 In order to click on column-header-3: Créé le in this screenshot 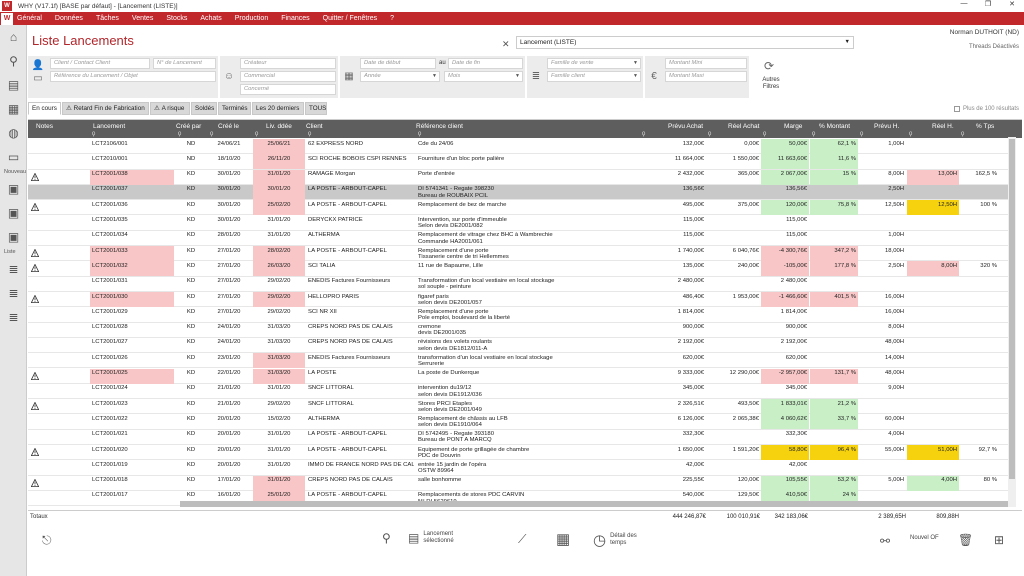, I will do `click(228, 126)`.